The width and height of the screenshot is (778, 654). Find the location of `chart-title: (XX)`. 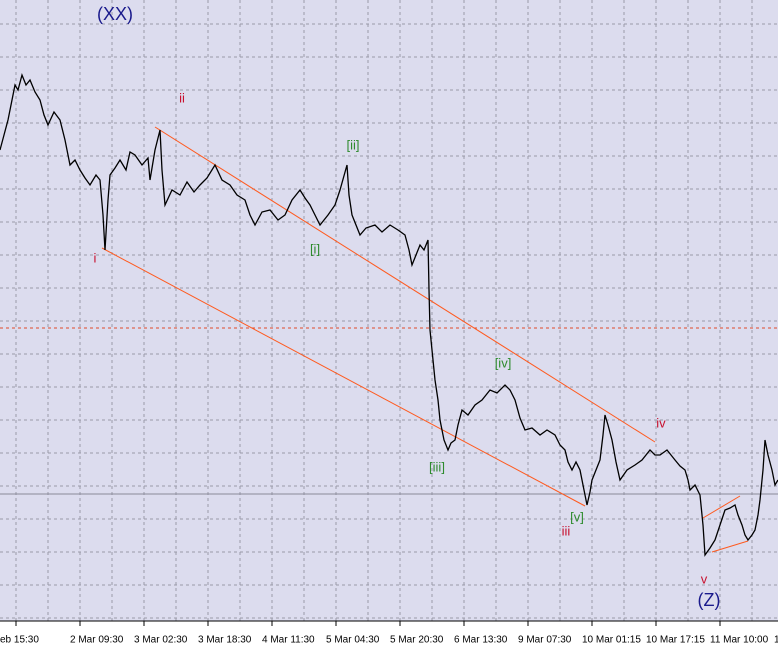

chart-title: (XX) is located at coordinates (115, 14).